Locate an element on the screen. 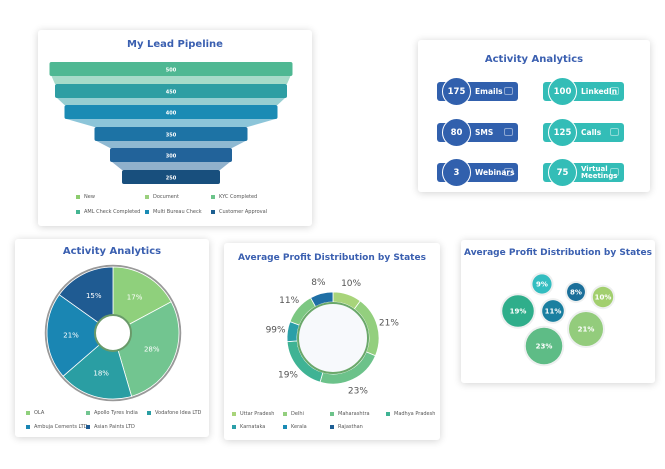  chat-icon is located at coordinates (508, 132).